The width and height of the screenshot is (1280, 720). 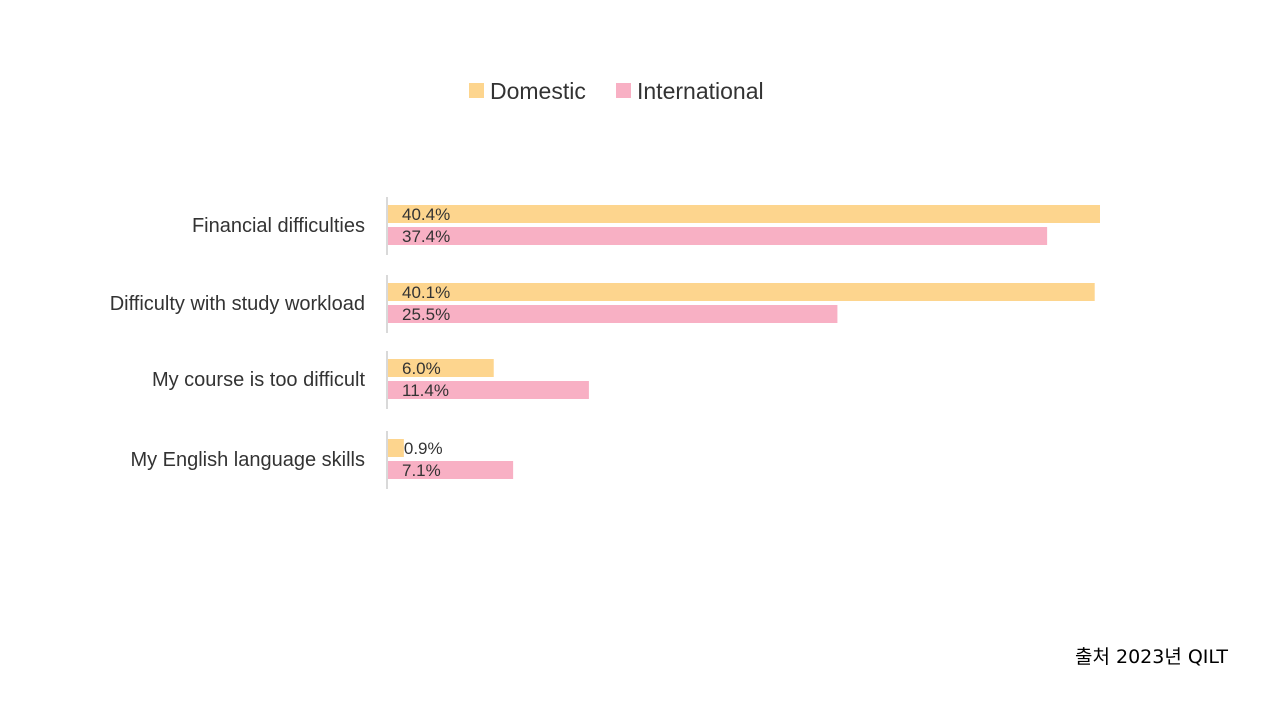 I want to click on data-label-international-0: 37.4%, so click(x=426, y=236).